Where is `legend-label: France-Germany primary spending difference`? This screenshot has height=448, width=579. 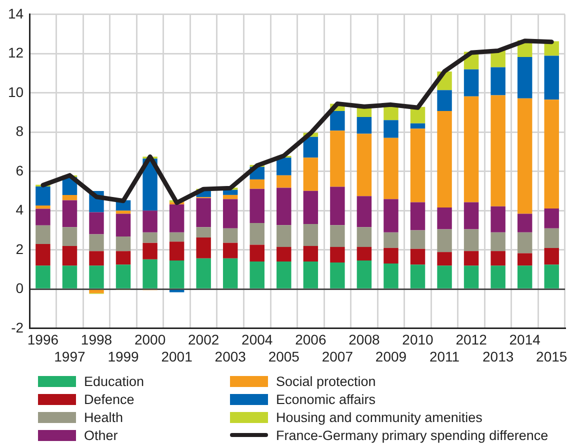
legend-label: France-Germany primary spending difference is located at coordinates (412, 435).